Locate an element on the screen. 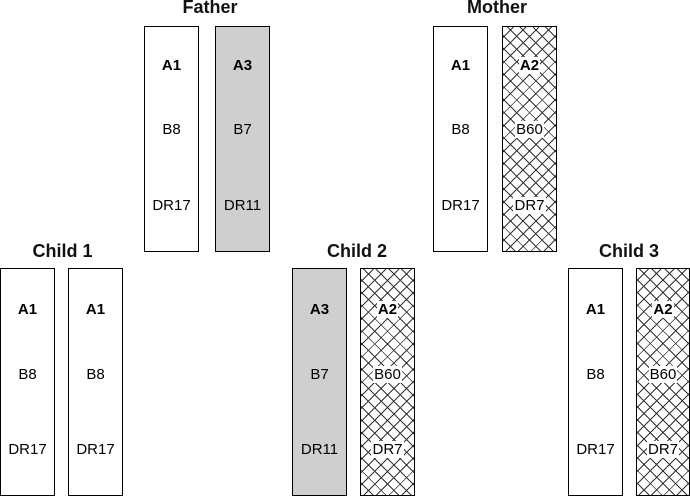 This screenshot has height=500, width=690. child2-haplotype-1: A3 B7 DR11 is located at coordinates (319, 382).